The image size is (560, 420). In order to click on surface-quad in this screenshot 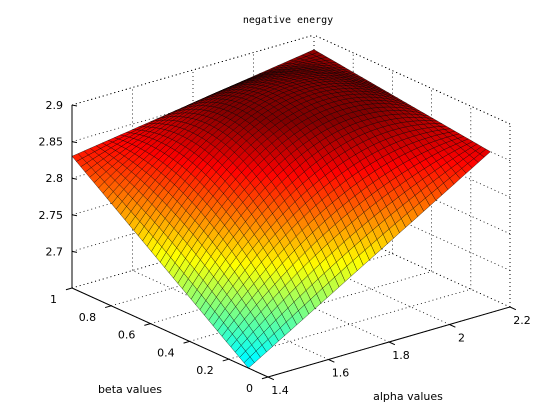, I will do `click(485, 153)`.